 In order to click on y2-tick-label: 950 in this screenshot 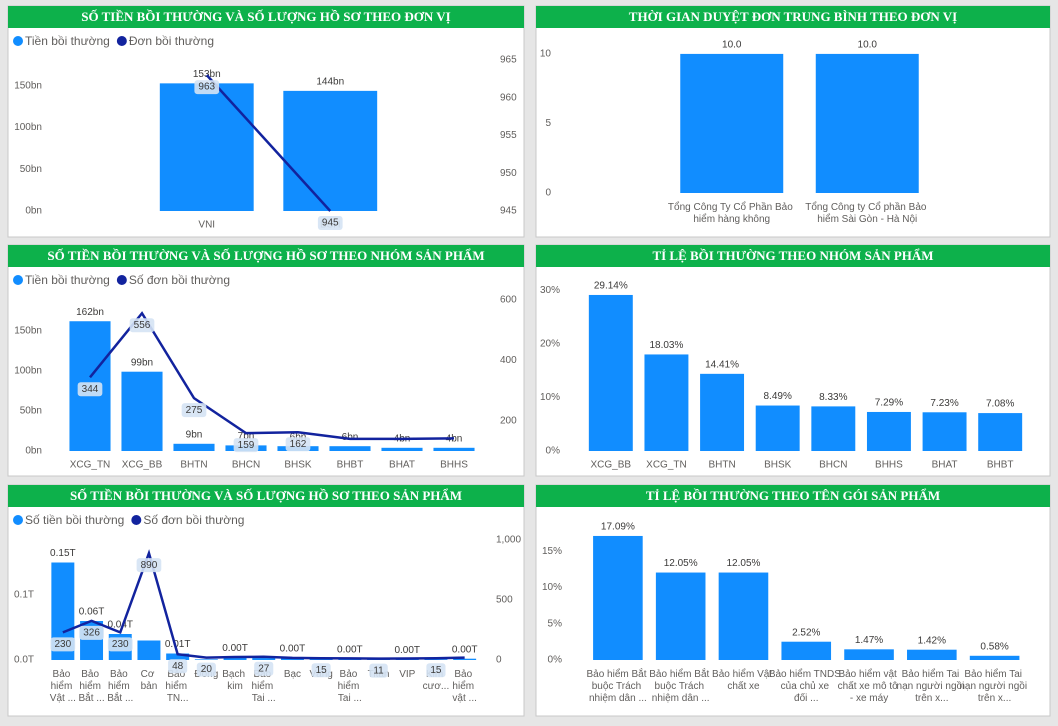, I will do `click(508, 173)`.